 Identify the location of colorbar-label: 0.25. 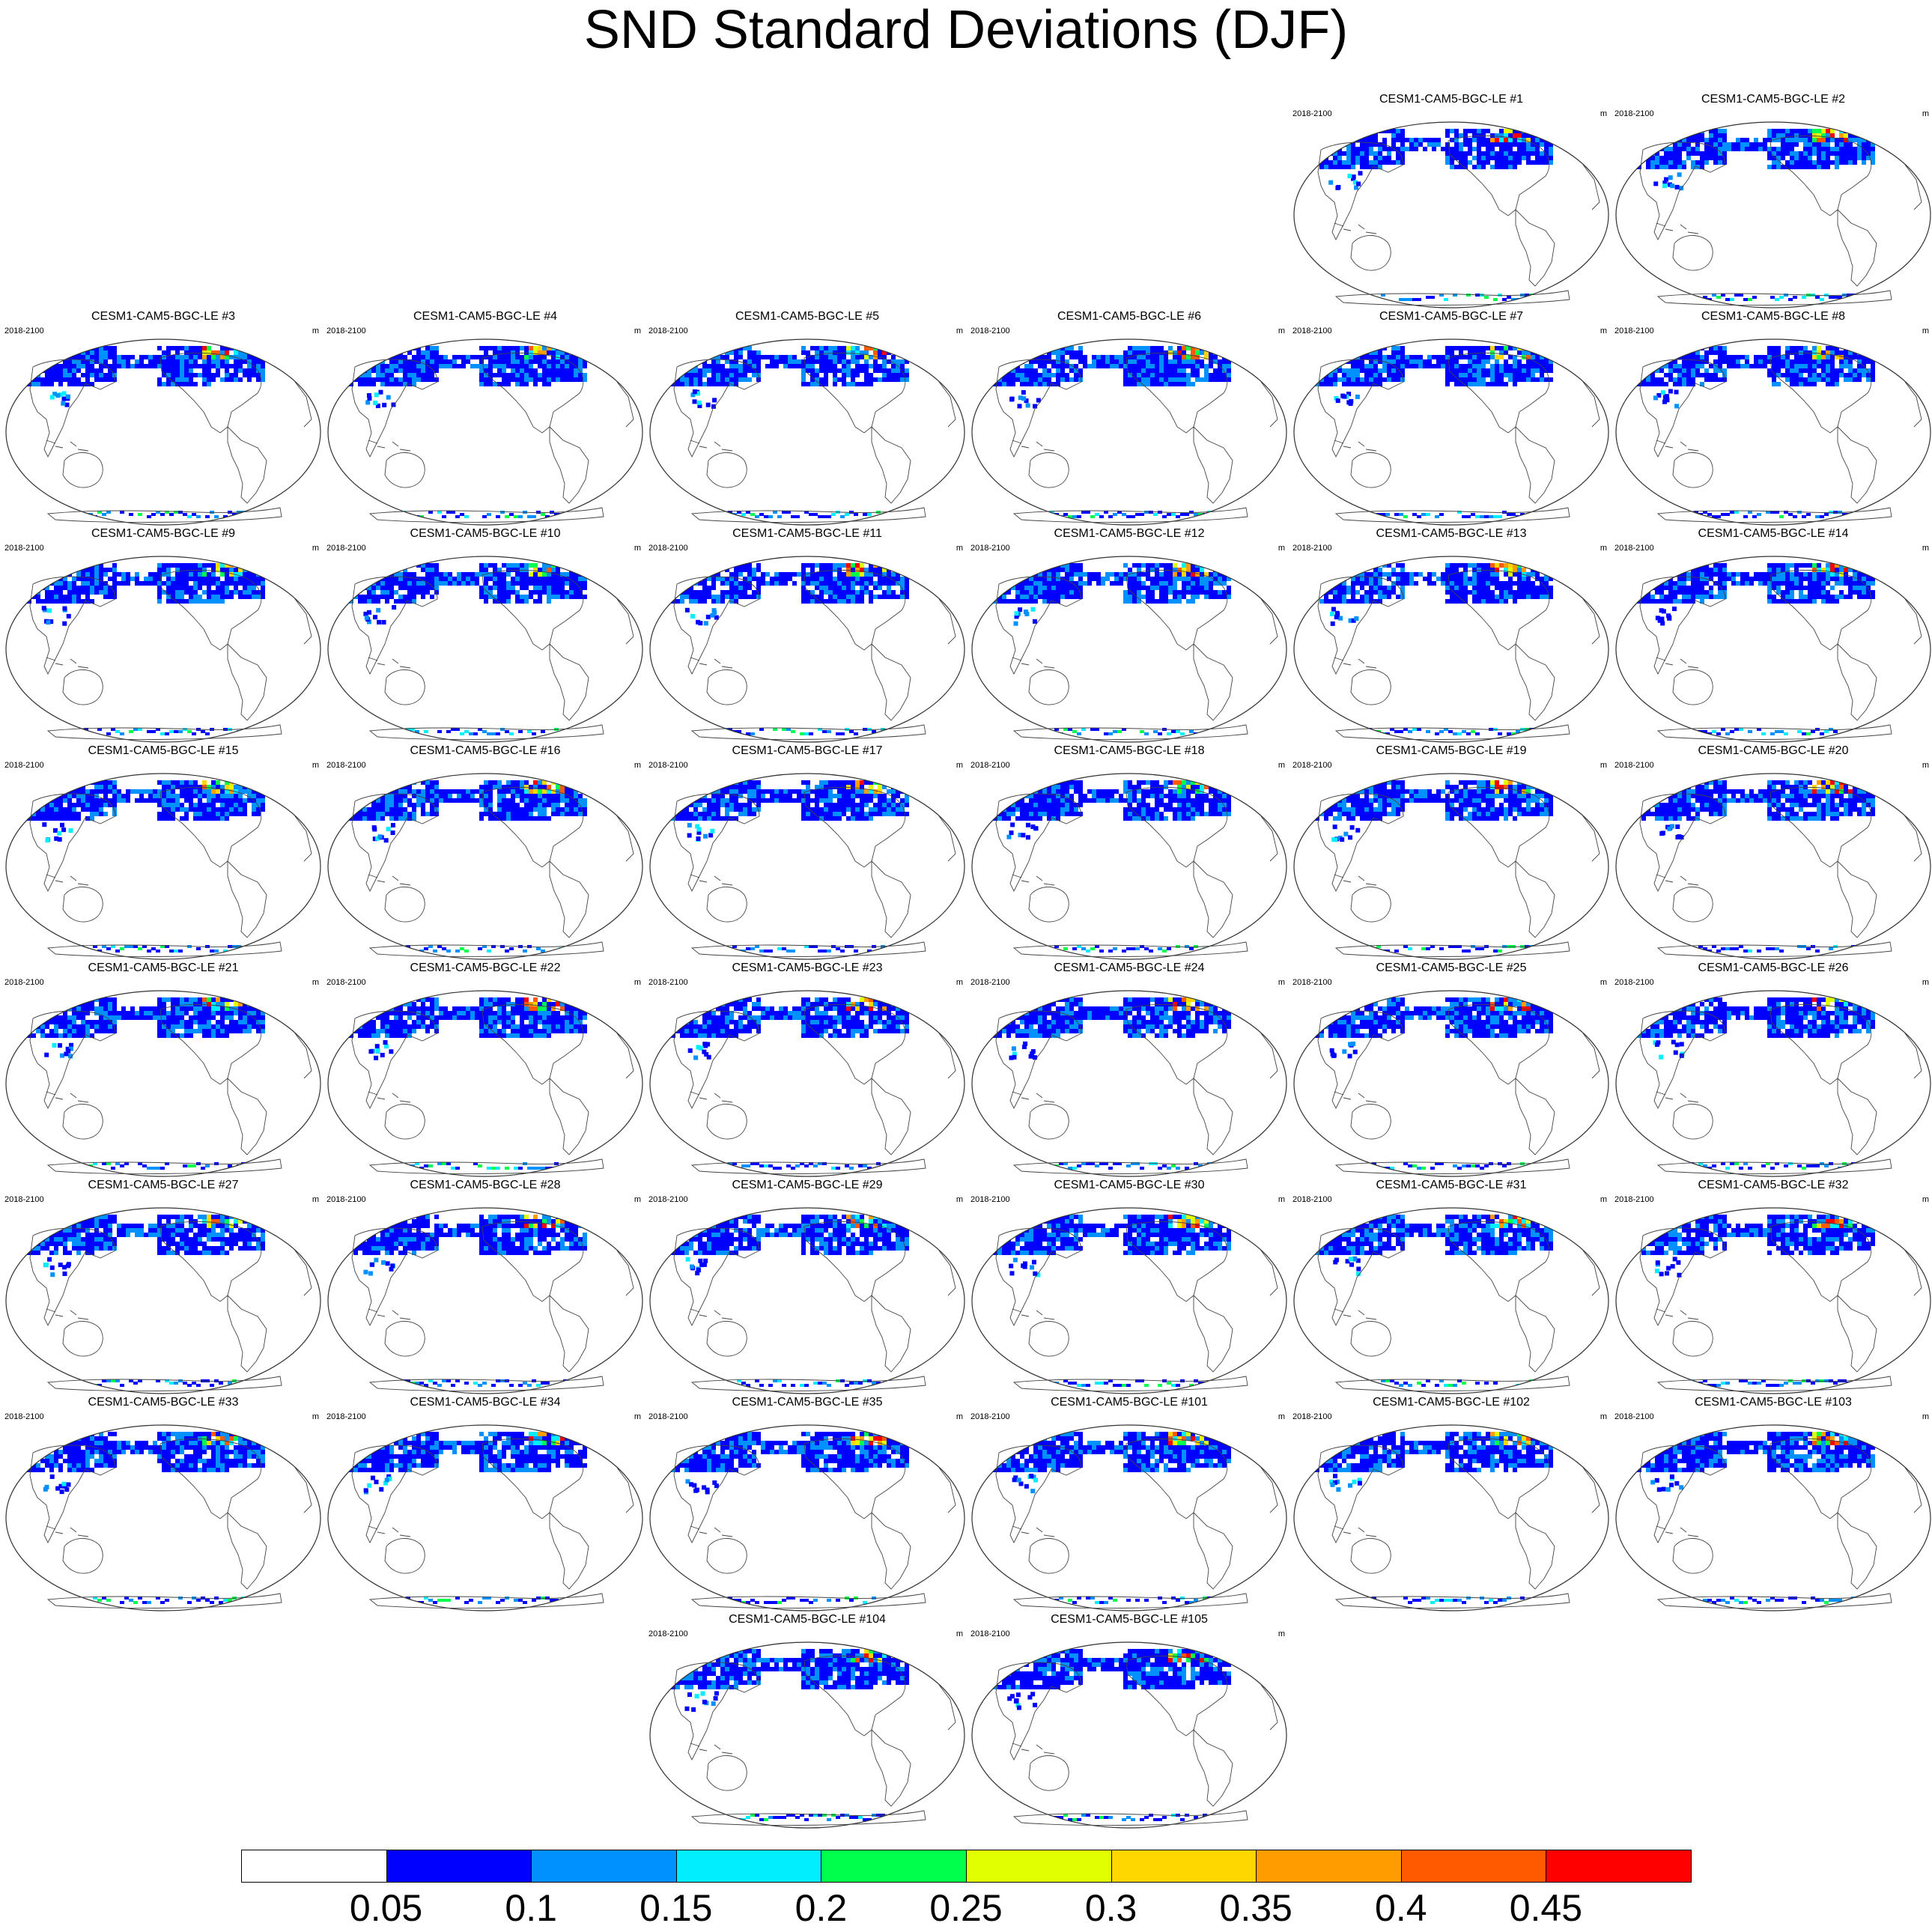
(965, 1908).